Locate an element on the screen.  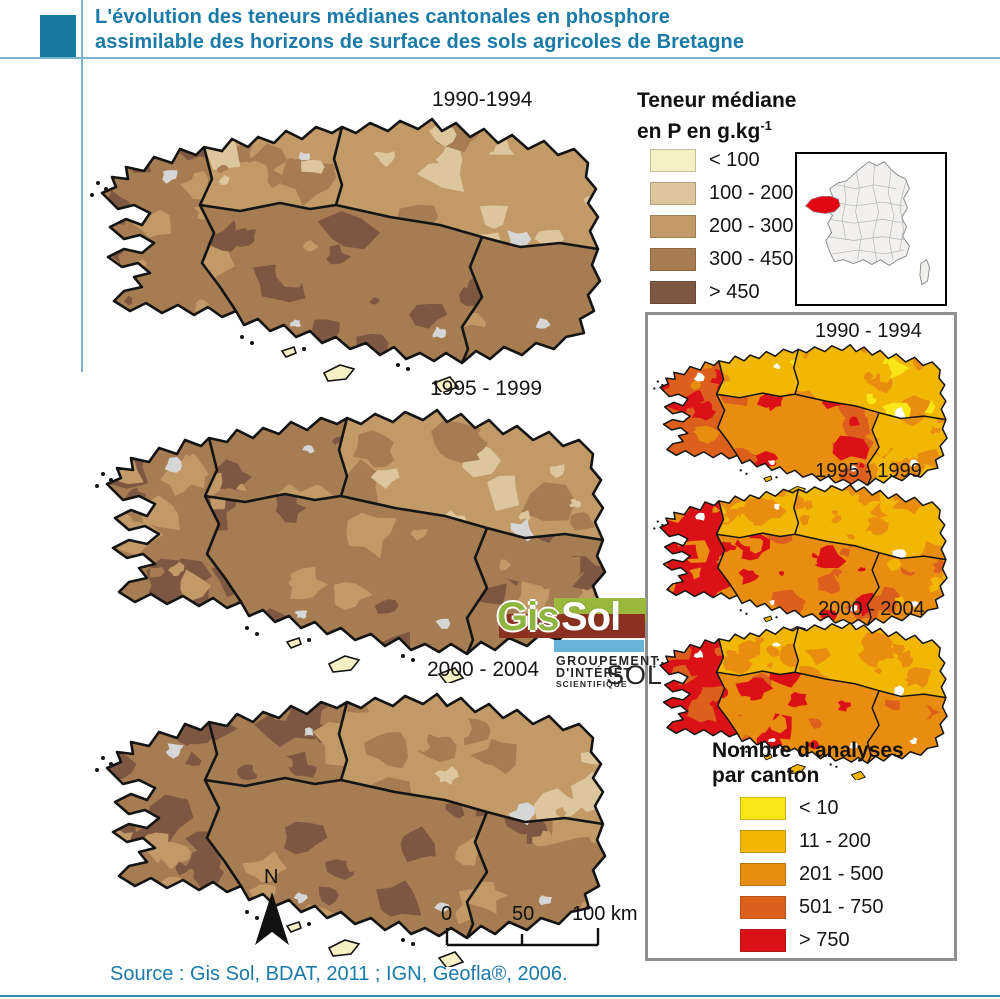
france-departments-lines is located at coordinates (867, 212).